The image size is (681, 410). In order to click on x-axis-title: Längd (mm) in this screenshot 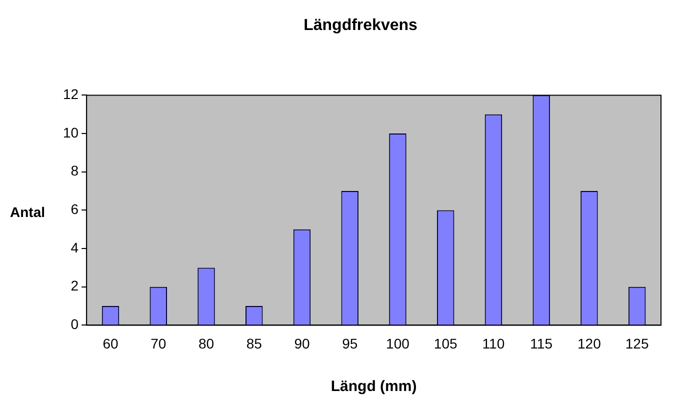, I will do `click(373, 387)`.